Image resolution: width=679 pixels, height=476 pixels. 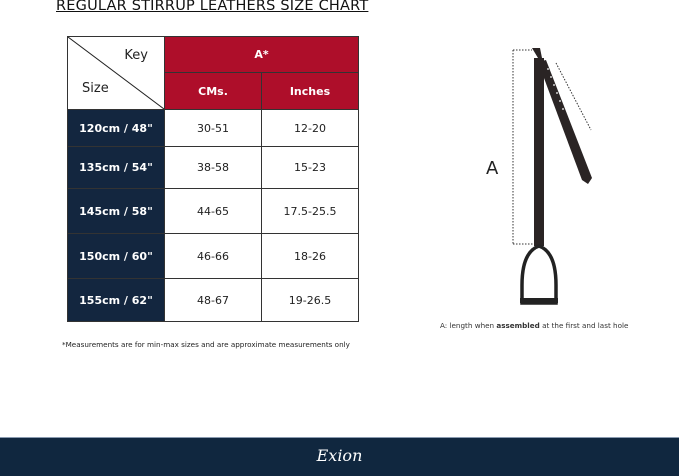 What do you see at coordinates (116, 211) in the screenshot?
I see `size-cell: 145cm / 58"` at bounding box center [116, 211].